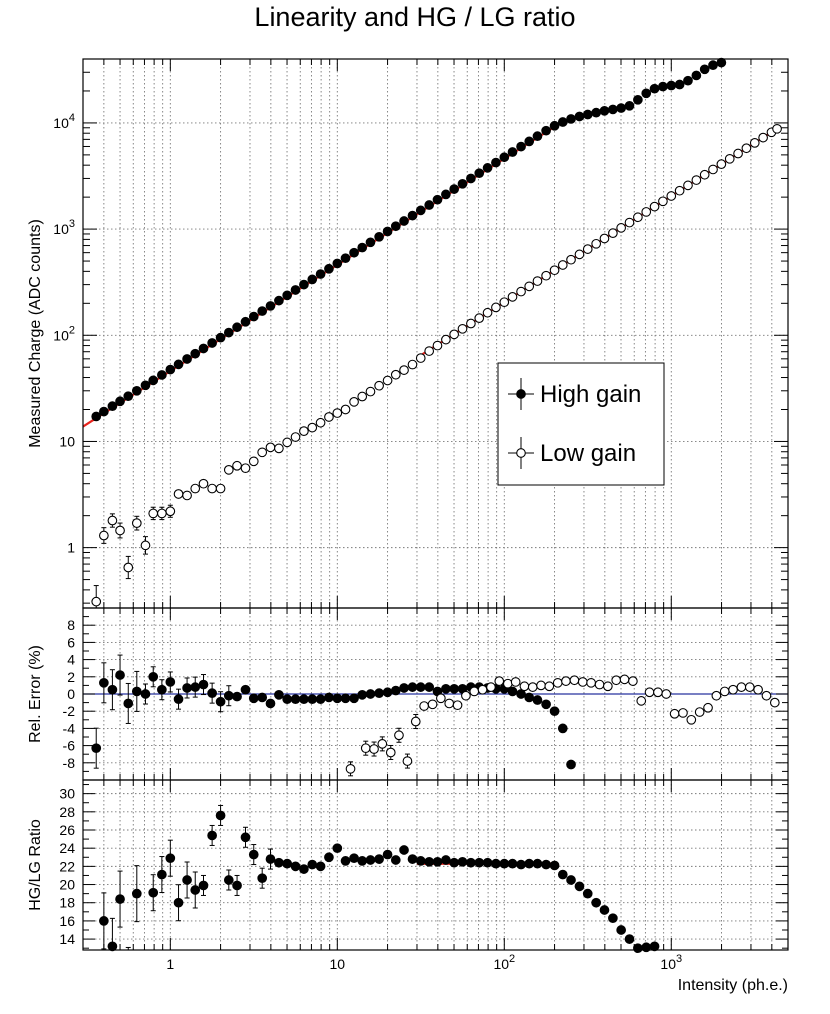  I want to click on ratio-frame, so click(435, 865).